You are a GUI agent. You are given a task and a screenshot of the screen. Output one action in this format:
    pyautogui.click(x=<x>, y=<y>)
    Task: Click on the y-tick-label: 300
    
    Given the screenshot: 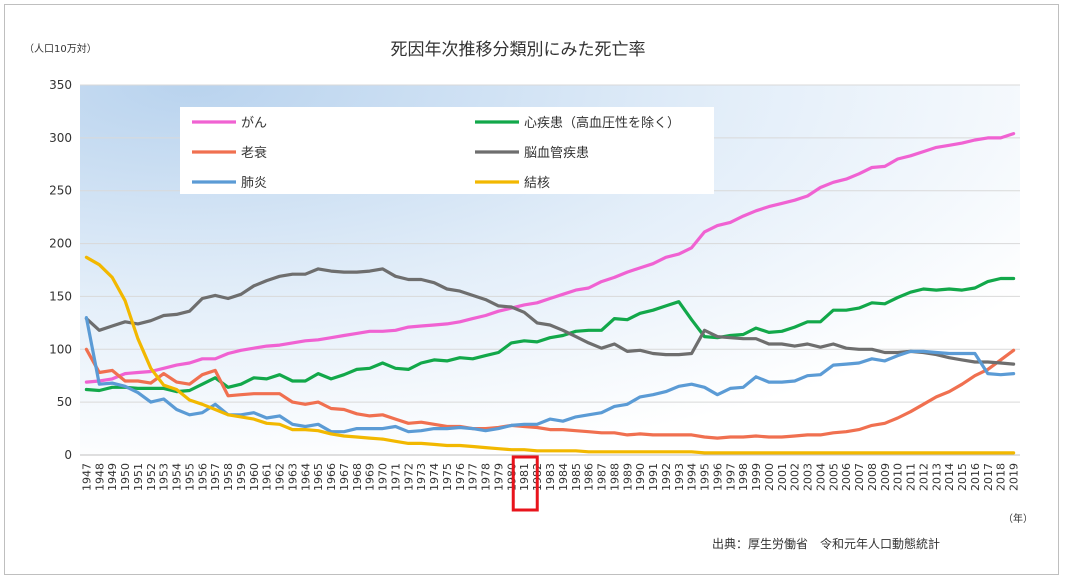 What is the action you would take?
    pyautogui.click(x=60, y=138)
    